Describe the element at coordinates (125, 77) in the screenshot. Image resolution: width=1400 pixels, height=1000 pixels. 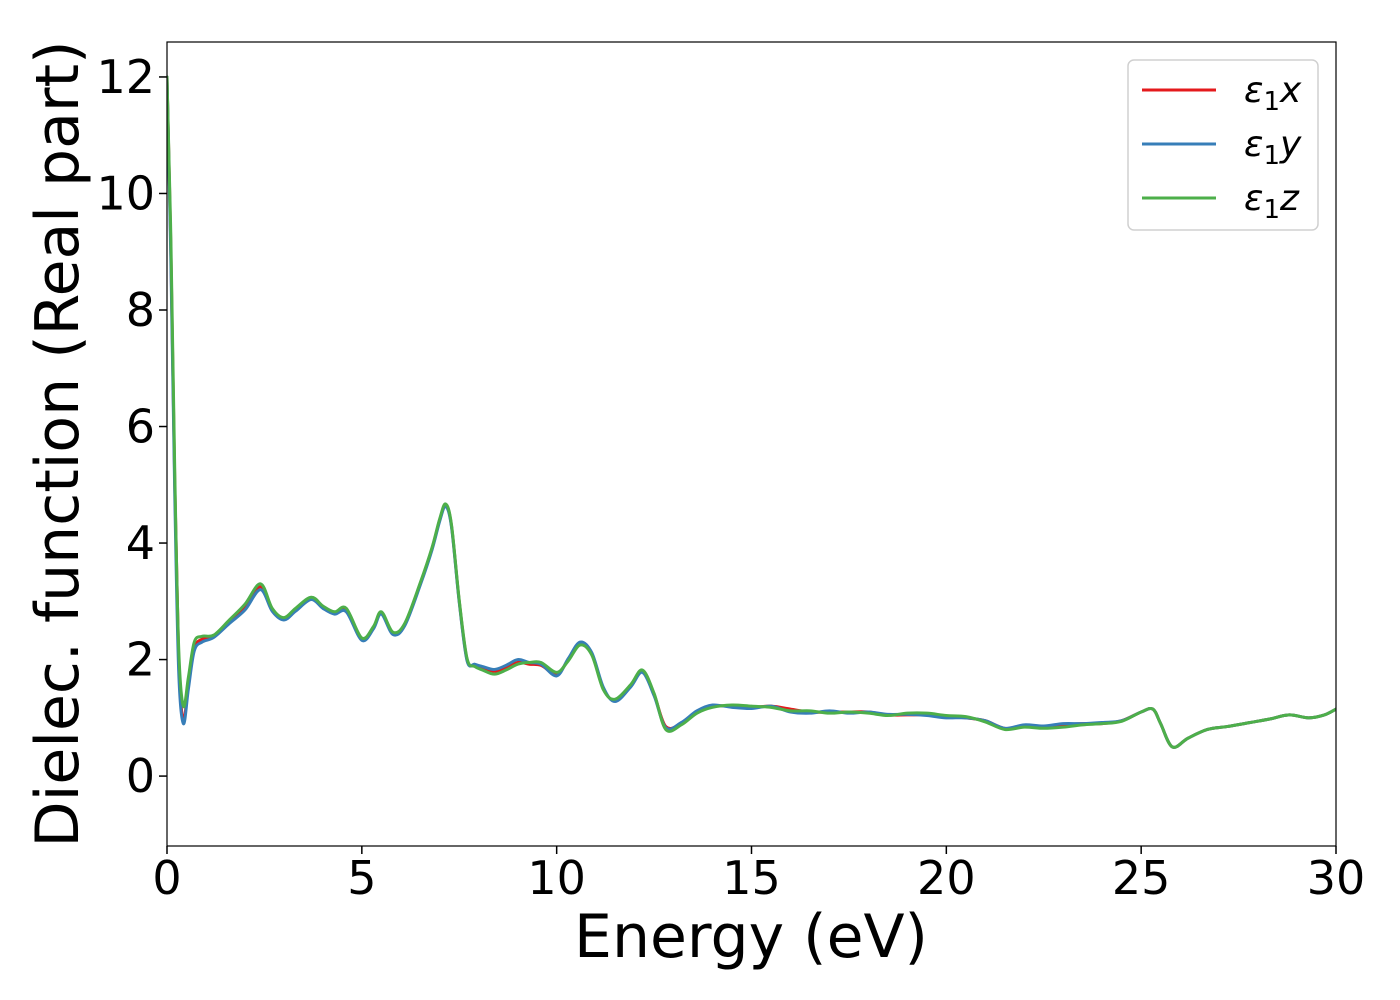
I see `y-tick-label: 12` at that location.